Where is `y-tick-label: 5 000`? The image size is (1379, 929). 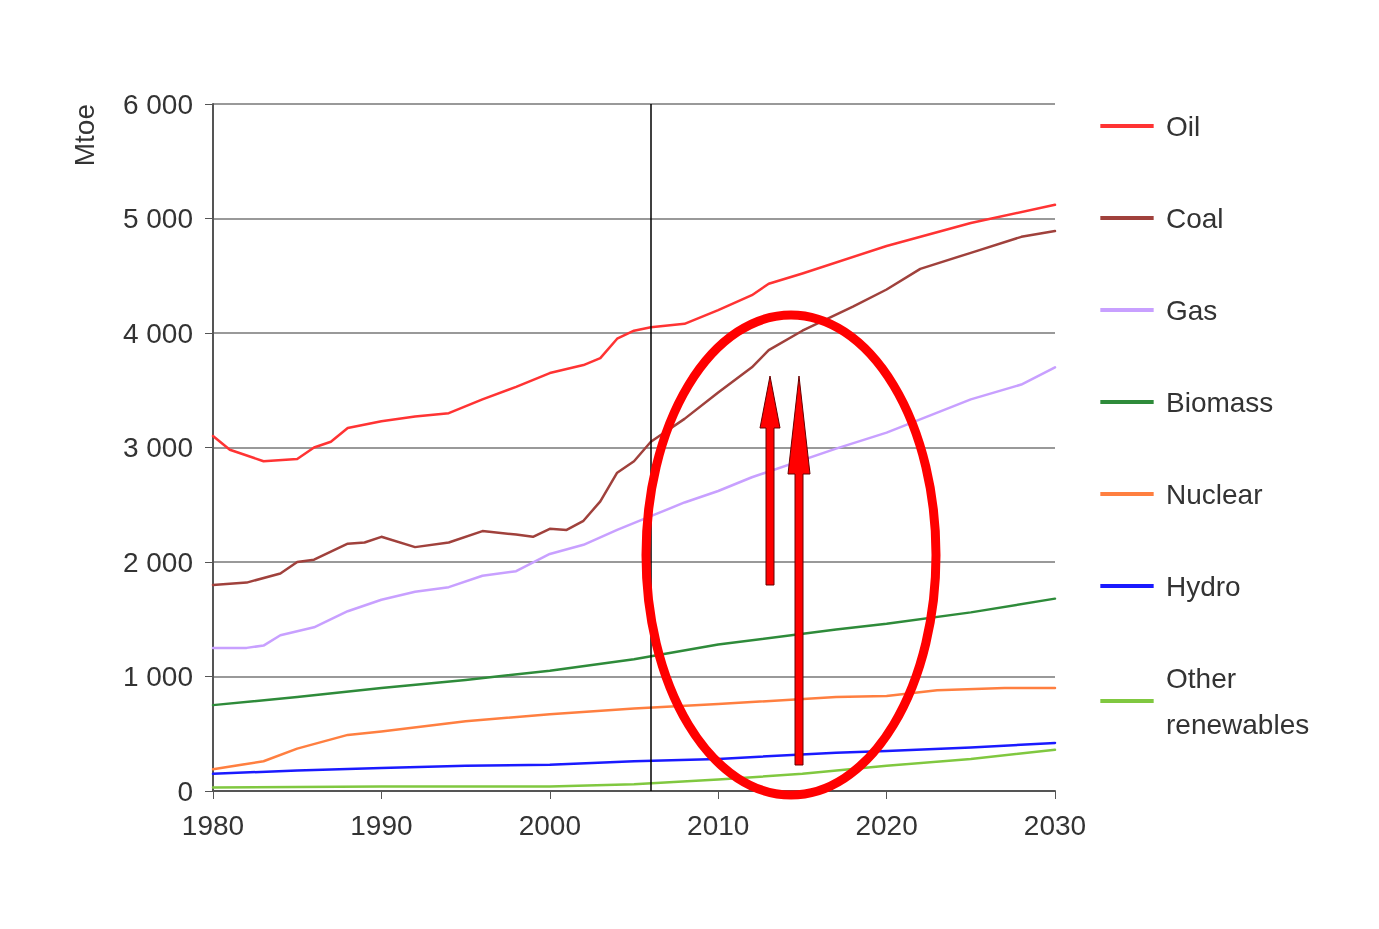 y-tick-label: 5 000 is located at coordinates (157, 218).